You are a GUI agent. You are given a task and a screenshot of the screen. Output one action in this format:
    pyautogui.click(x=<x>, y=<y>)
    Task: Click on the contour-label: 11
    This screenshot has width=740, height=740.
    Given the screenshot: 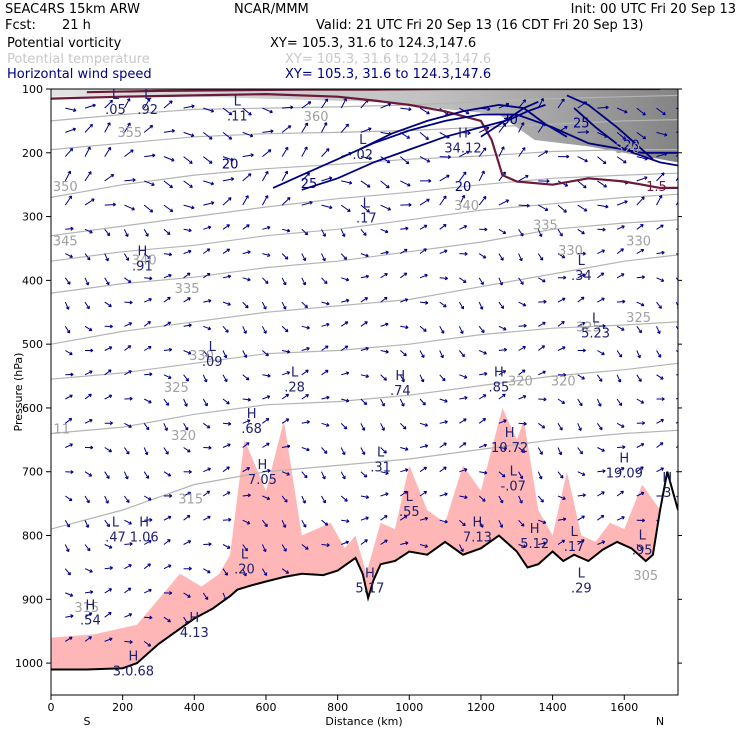 What is the action you would take?
    pyautogui.click(x=61, y=430)
    